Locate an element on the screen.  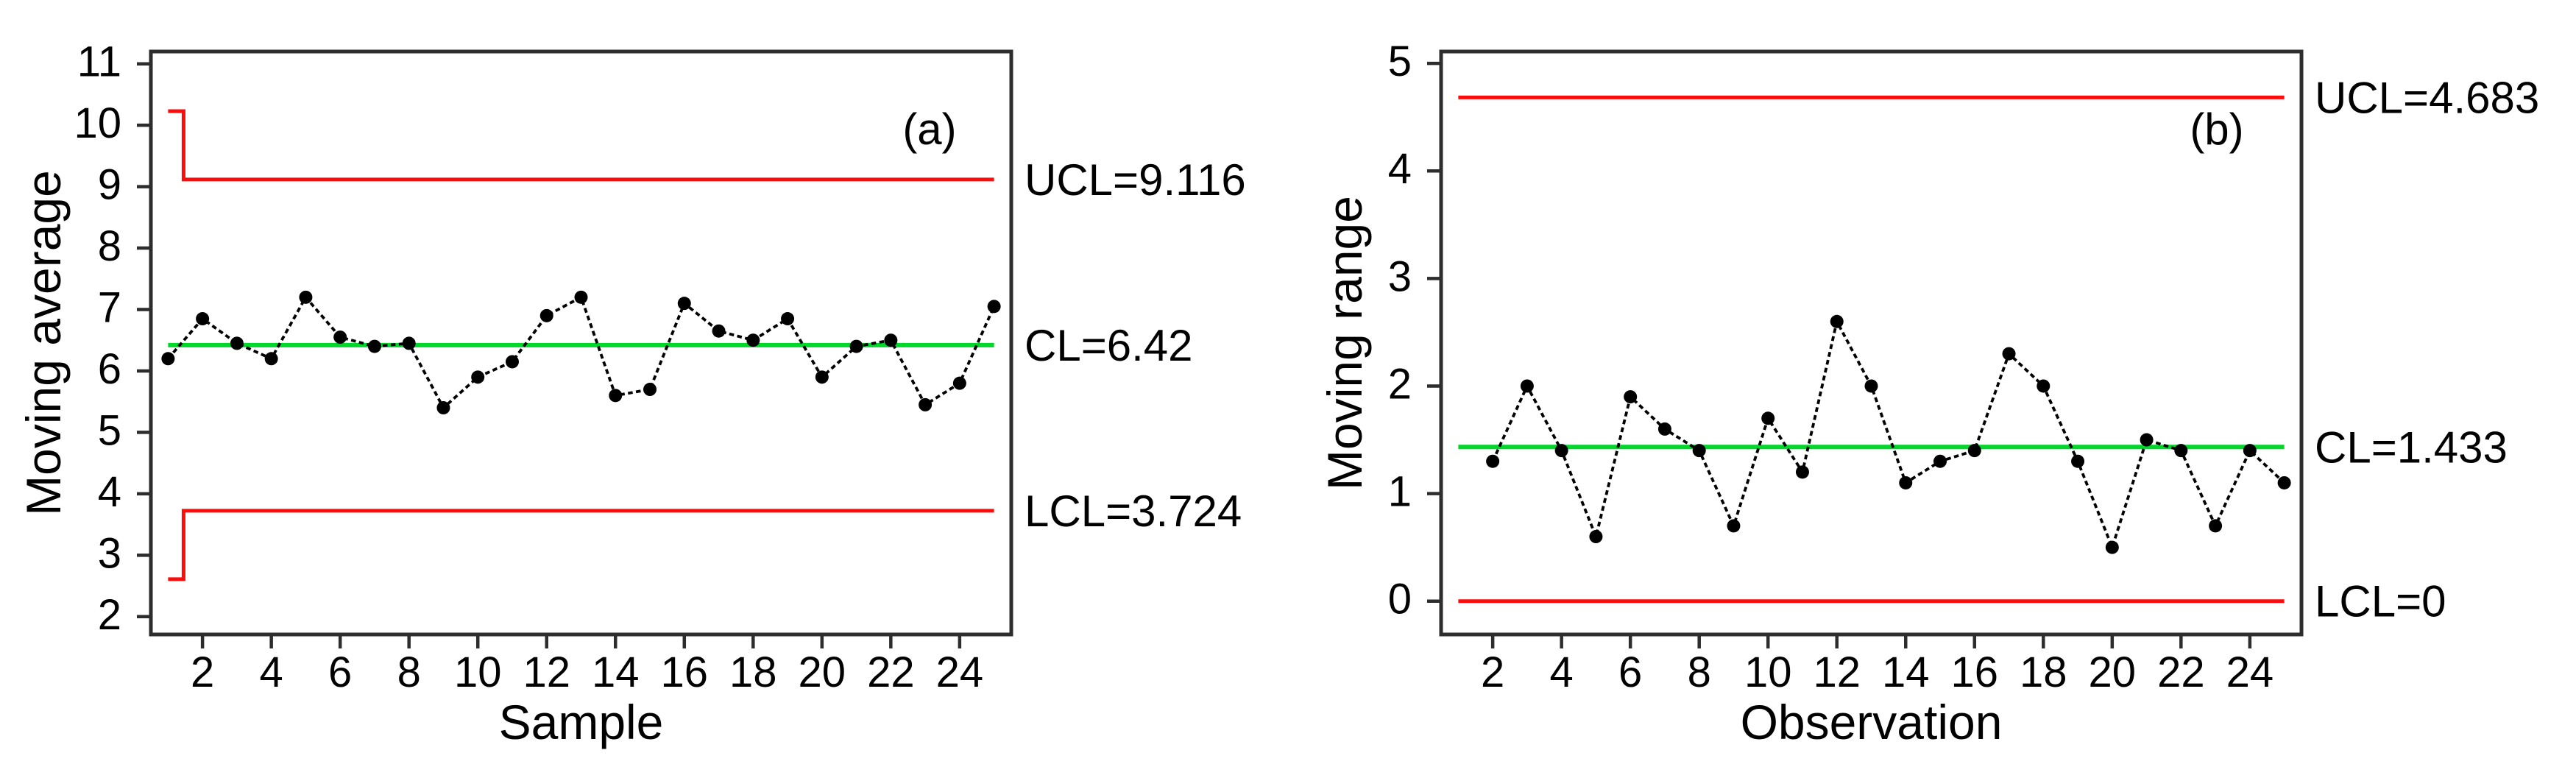
y-axis-title: Moving average is located at coordinates (43, 343).